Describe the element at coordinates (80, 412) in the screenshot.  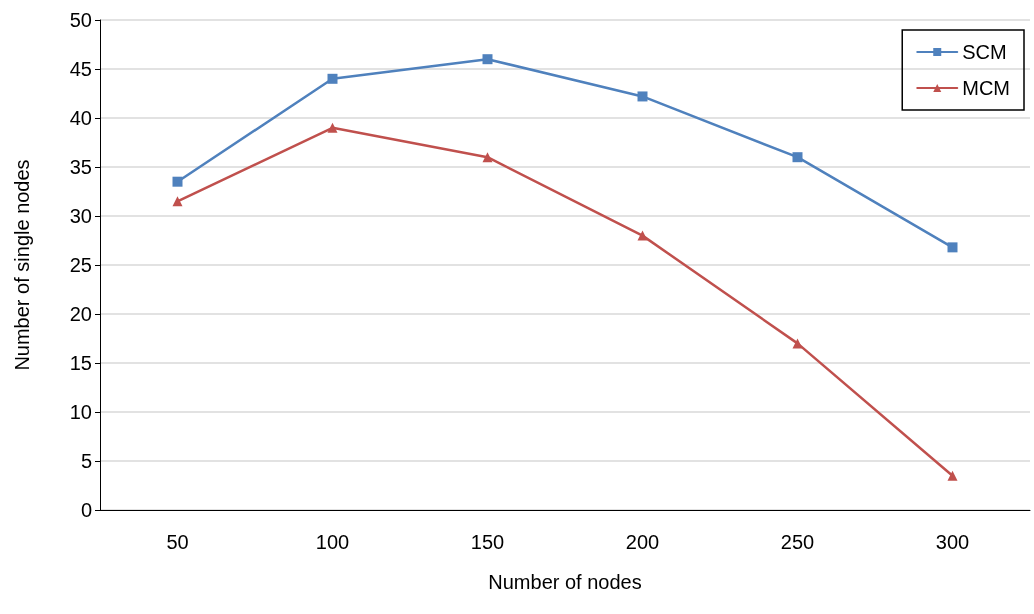
I see `y-tick-label: 10` at that location.